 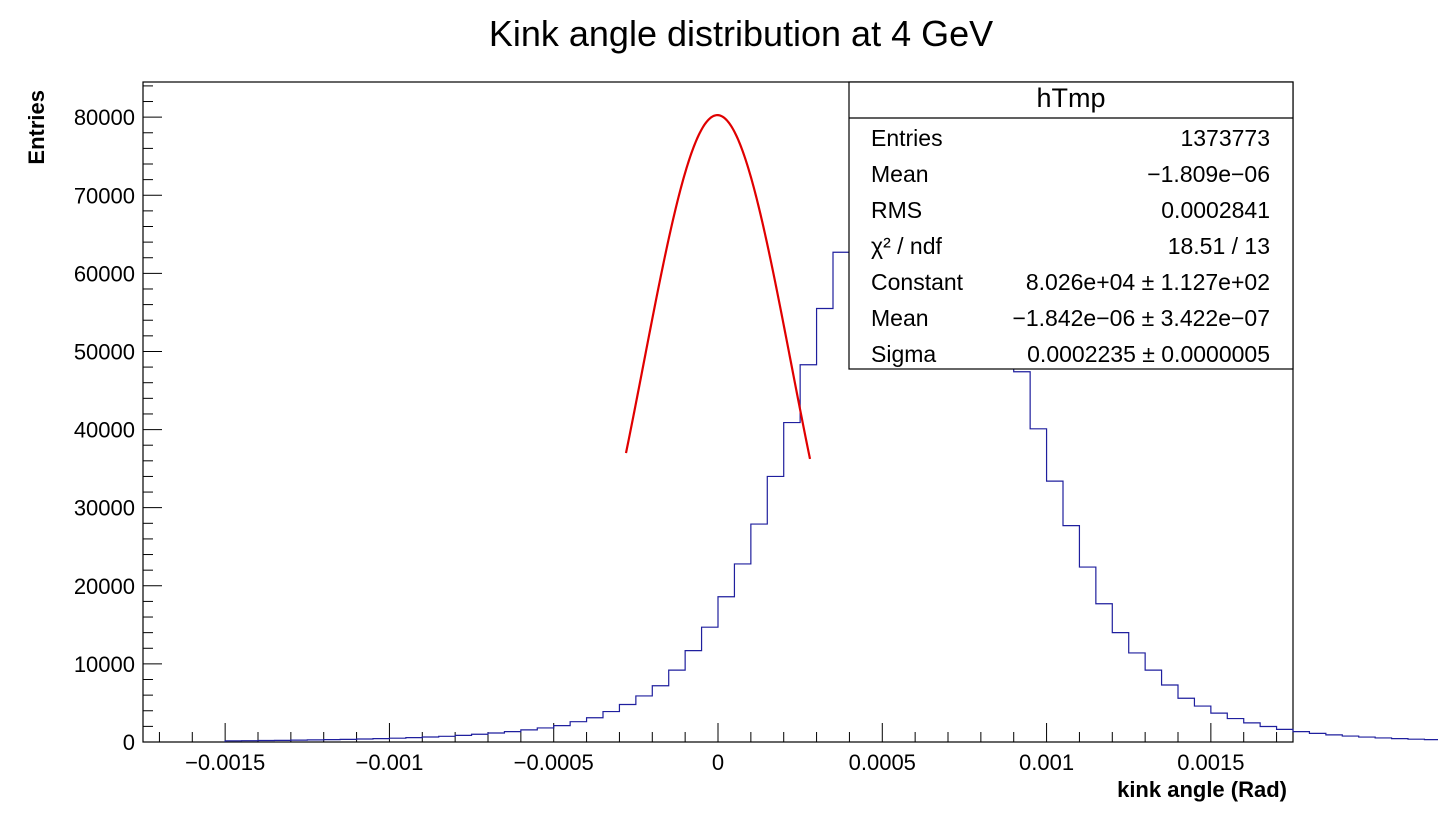 What do you see at coordinates (104, 430) in the screenshot?
I see `y-tick-label: 40000` at bounding box center [104, 430].